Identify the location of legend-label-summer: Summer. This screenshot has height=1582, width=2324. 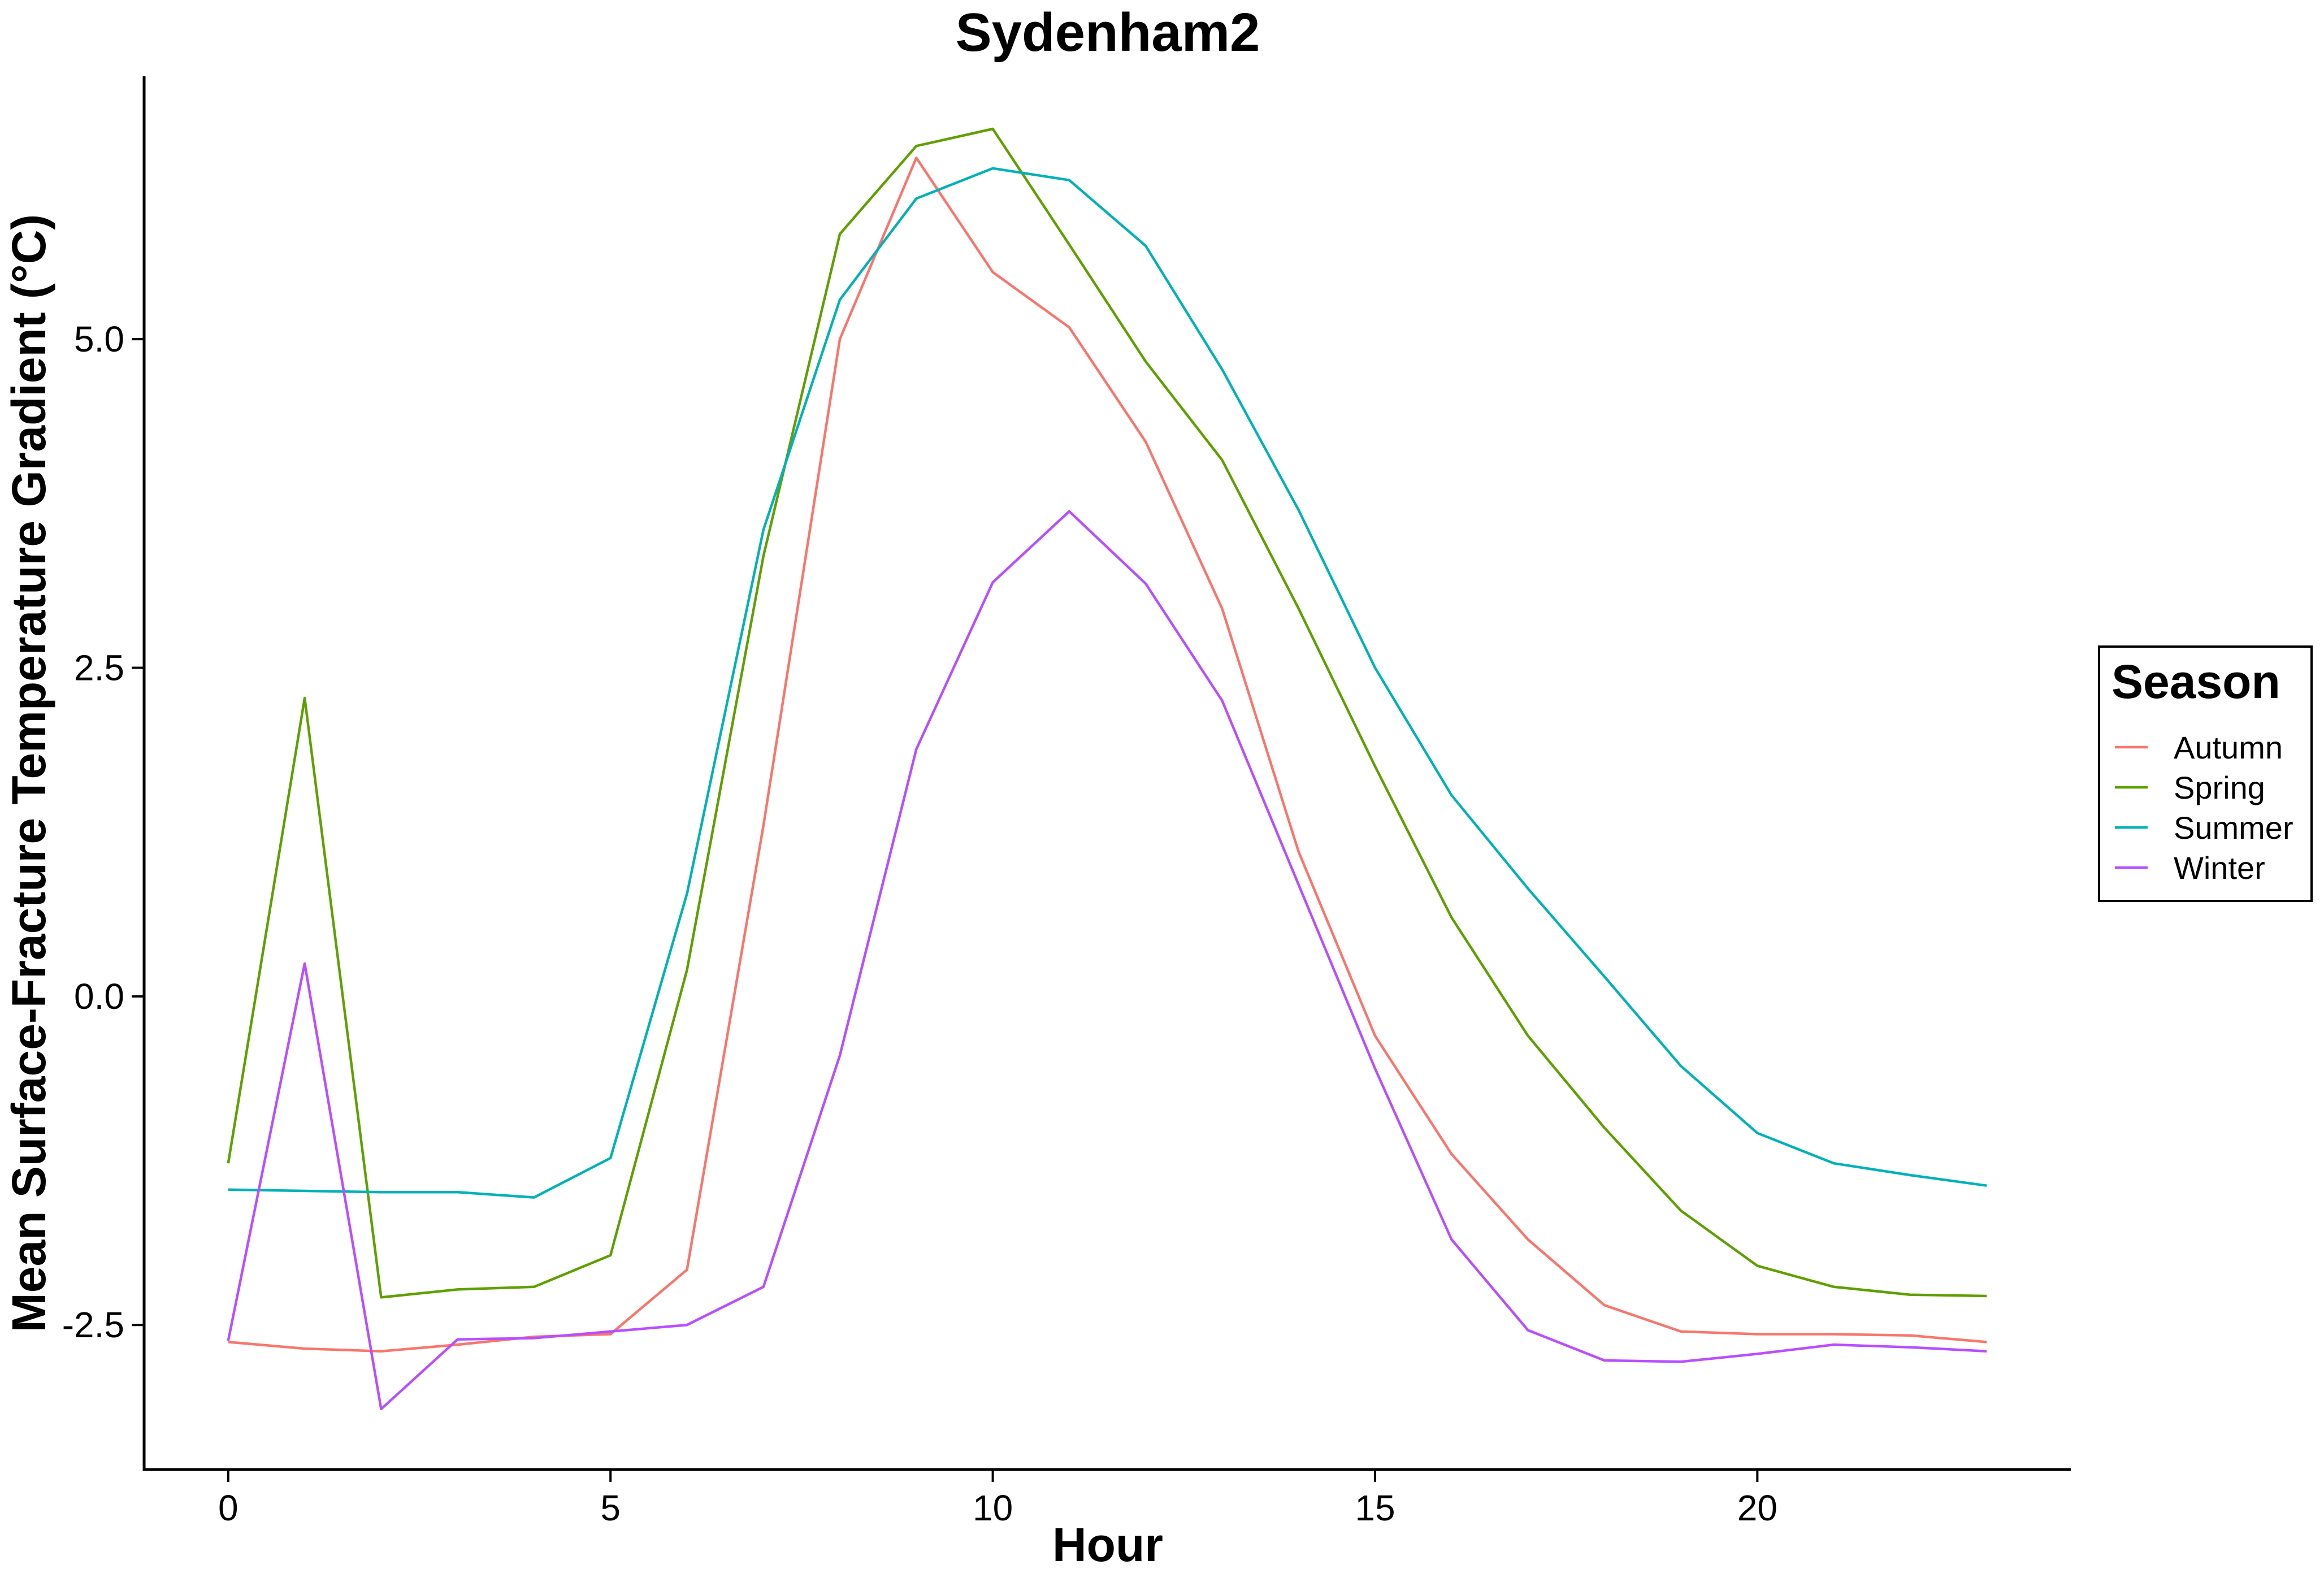
(2233, 828).